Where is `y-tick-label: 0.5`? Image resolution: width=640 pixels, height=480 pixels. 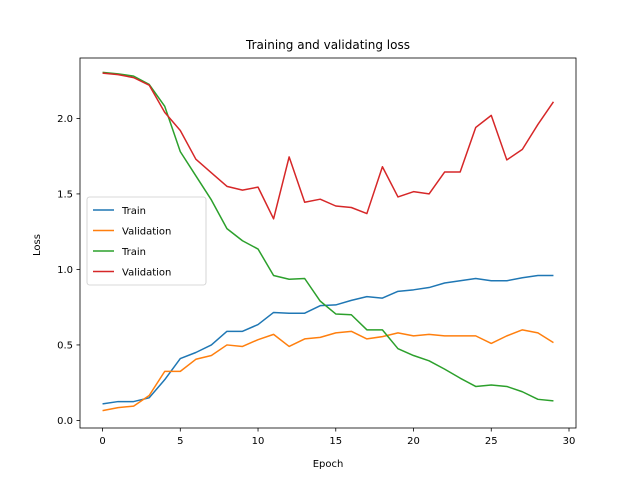 y-tick-label: 0.5 is located at coordinates (65, 345).